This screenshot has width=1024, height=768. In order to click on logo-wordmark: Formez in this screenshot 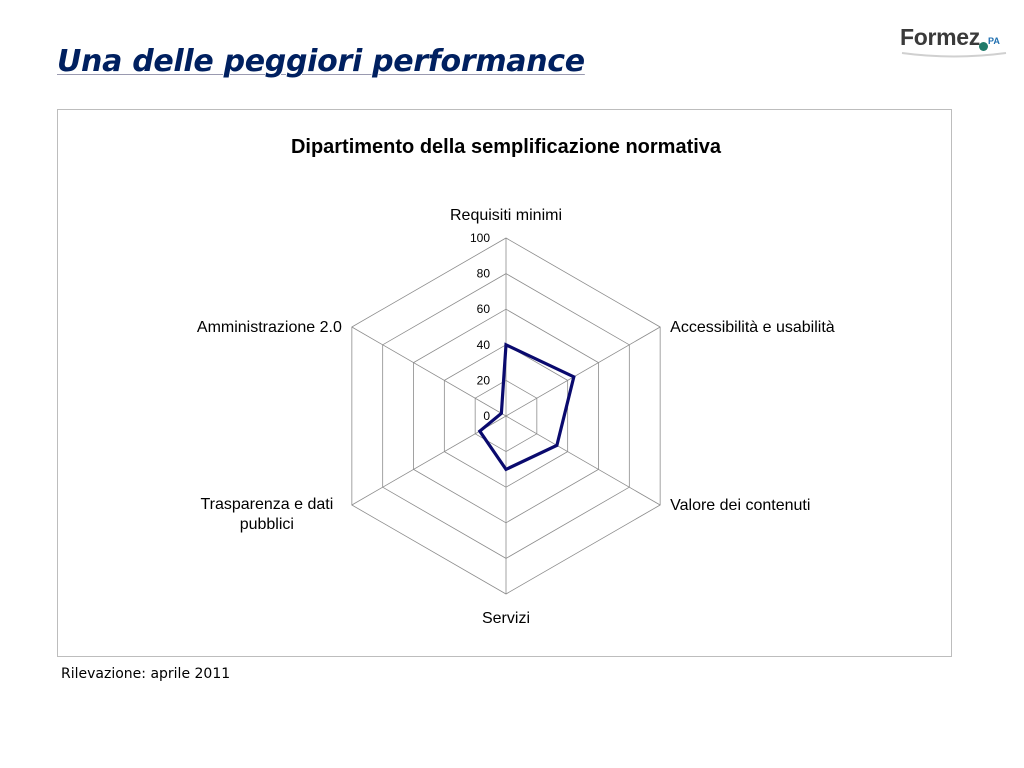, I will do `click(940, 37)`.